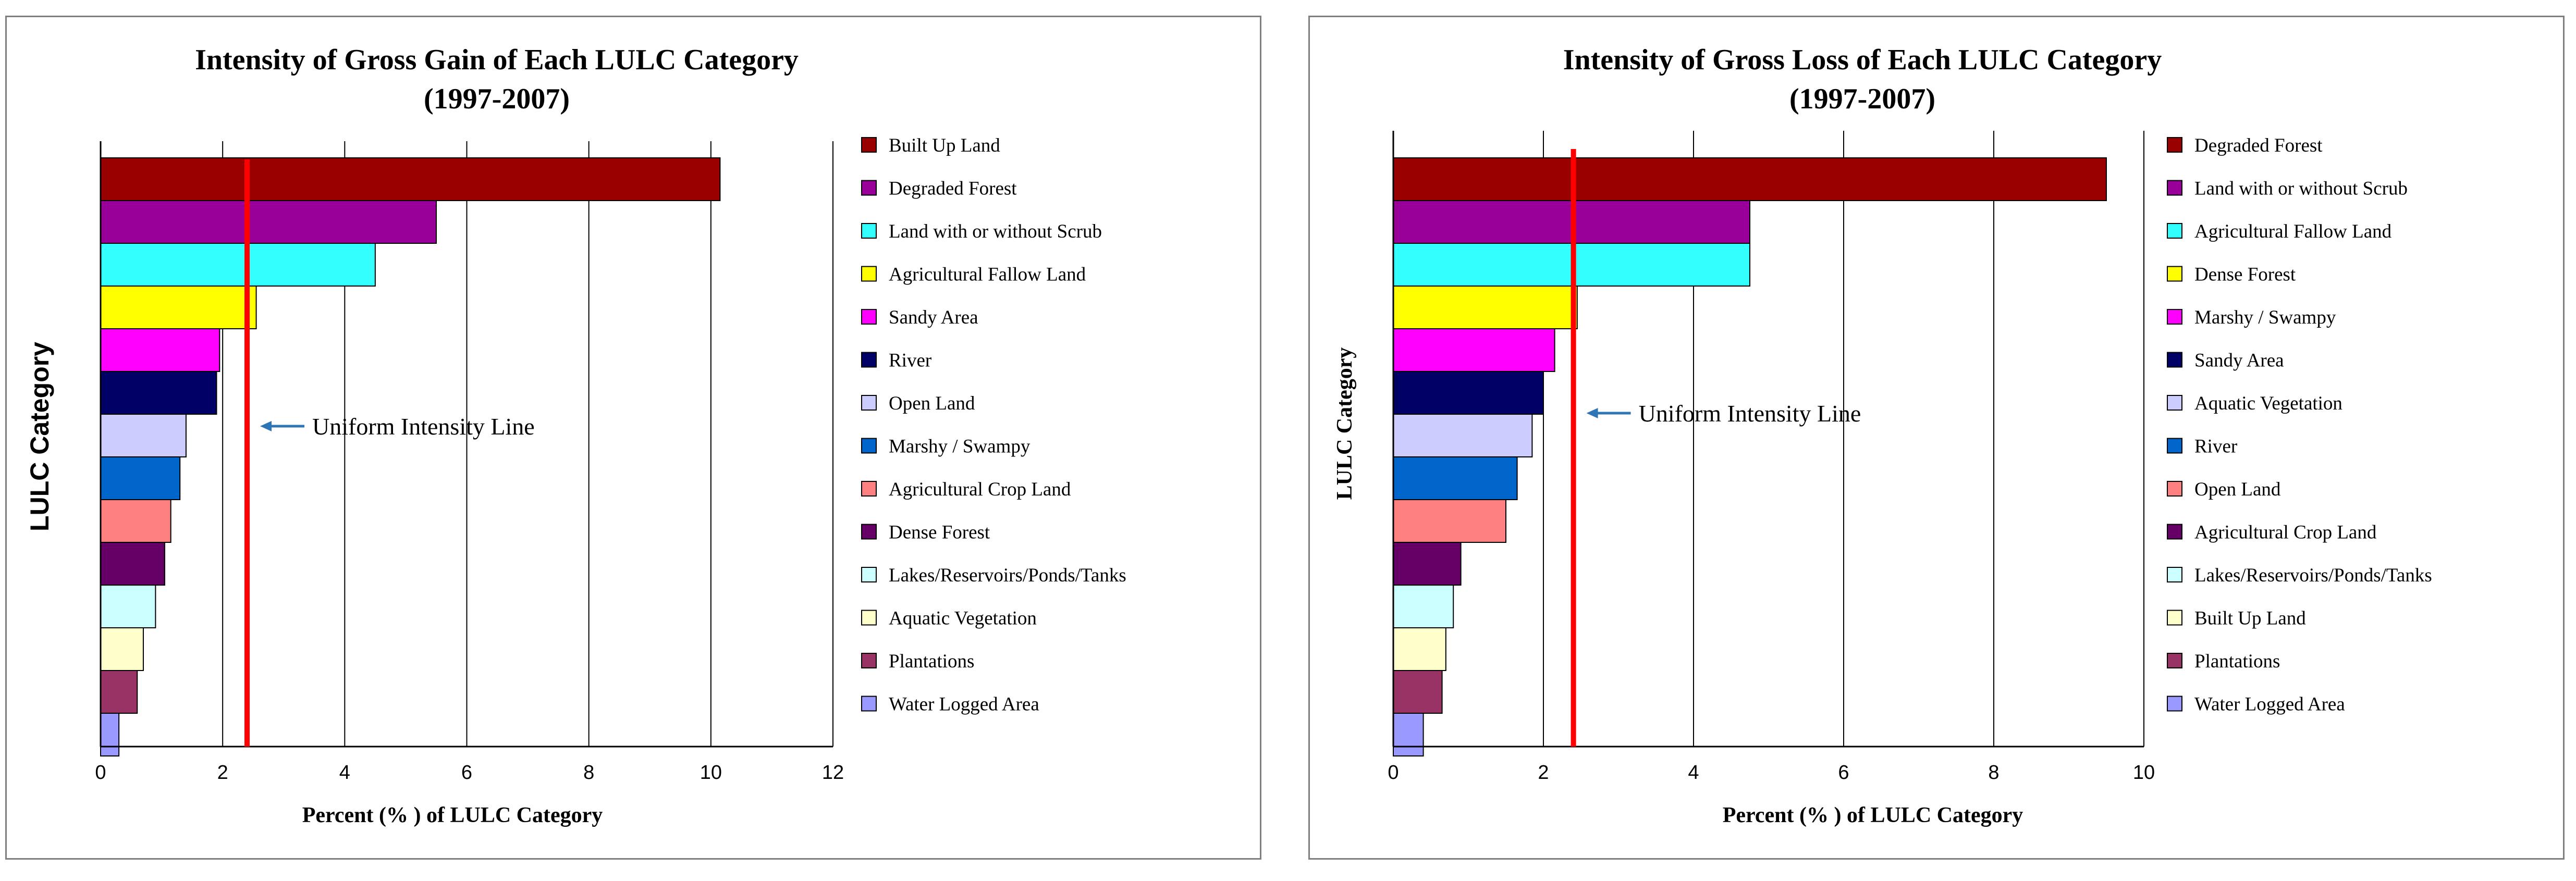 Image resolution: width=2576 pixels, height=881 pixels. Describe the element at coordinates (953, 189) in the screenshot. I see `legend-label: Degraded Forest` at that location.